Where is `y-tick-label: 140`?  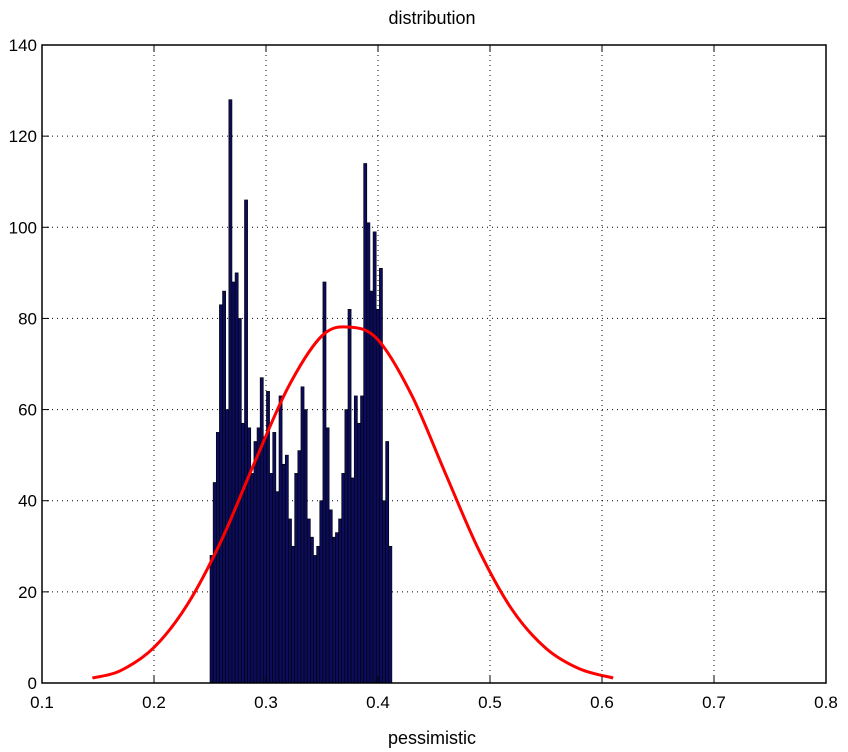 y-tick-label: 140 is located at coordinates (23, 45).